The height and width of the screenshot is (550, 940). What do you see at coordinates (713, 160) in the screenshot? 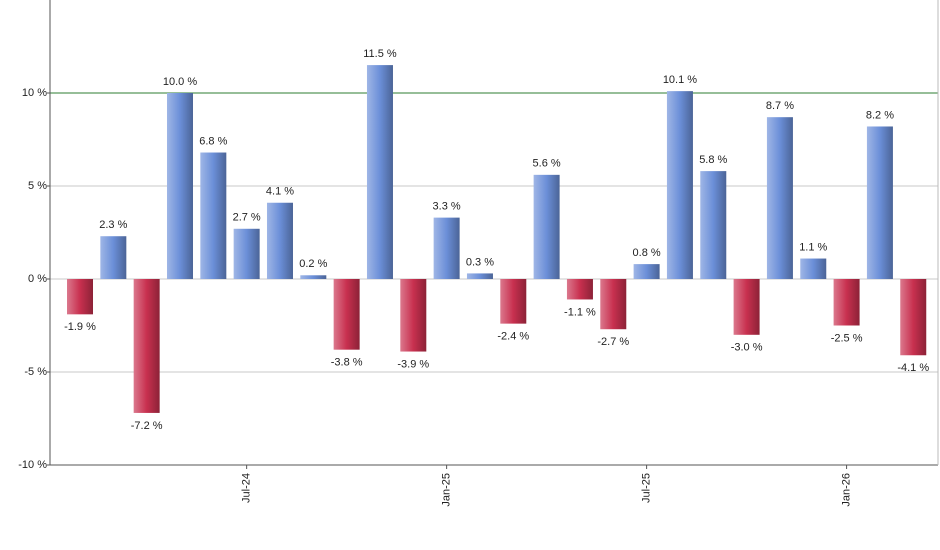
I see `data-label: 5.8 %` at bounding box center [713, 160].